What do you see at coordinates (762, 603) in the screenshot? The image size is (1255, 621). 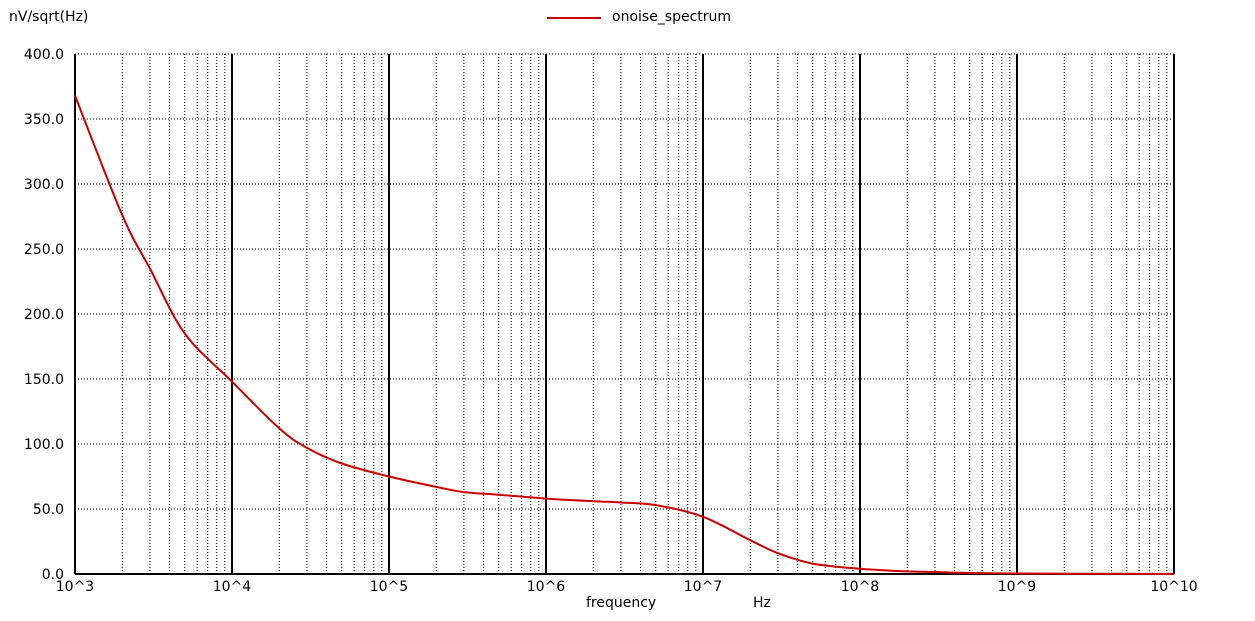 I see `x-axis-unit: Hz` at bounding box center [762, 603].